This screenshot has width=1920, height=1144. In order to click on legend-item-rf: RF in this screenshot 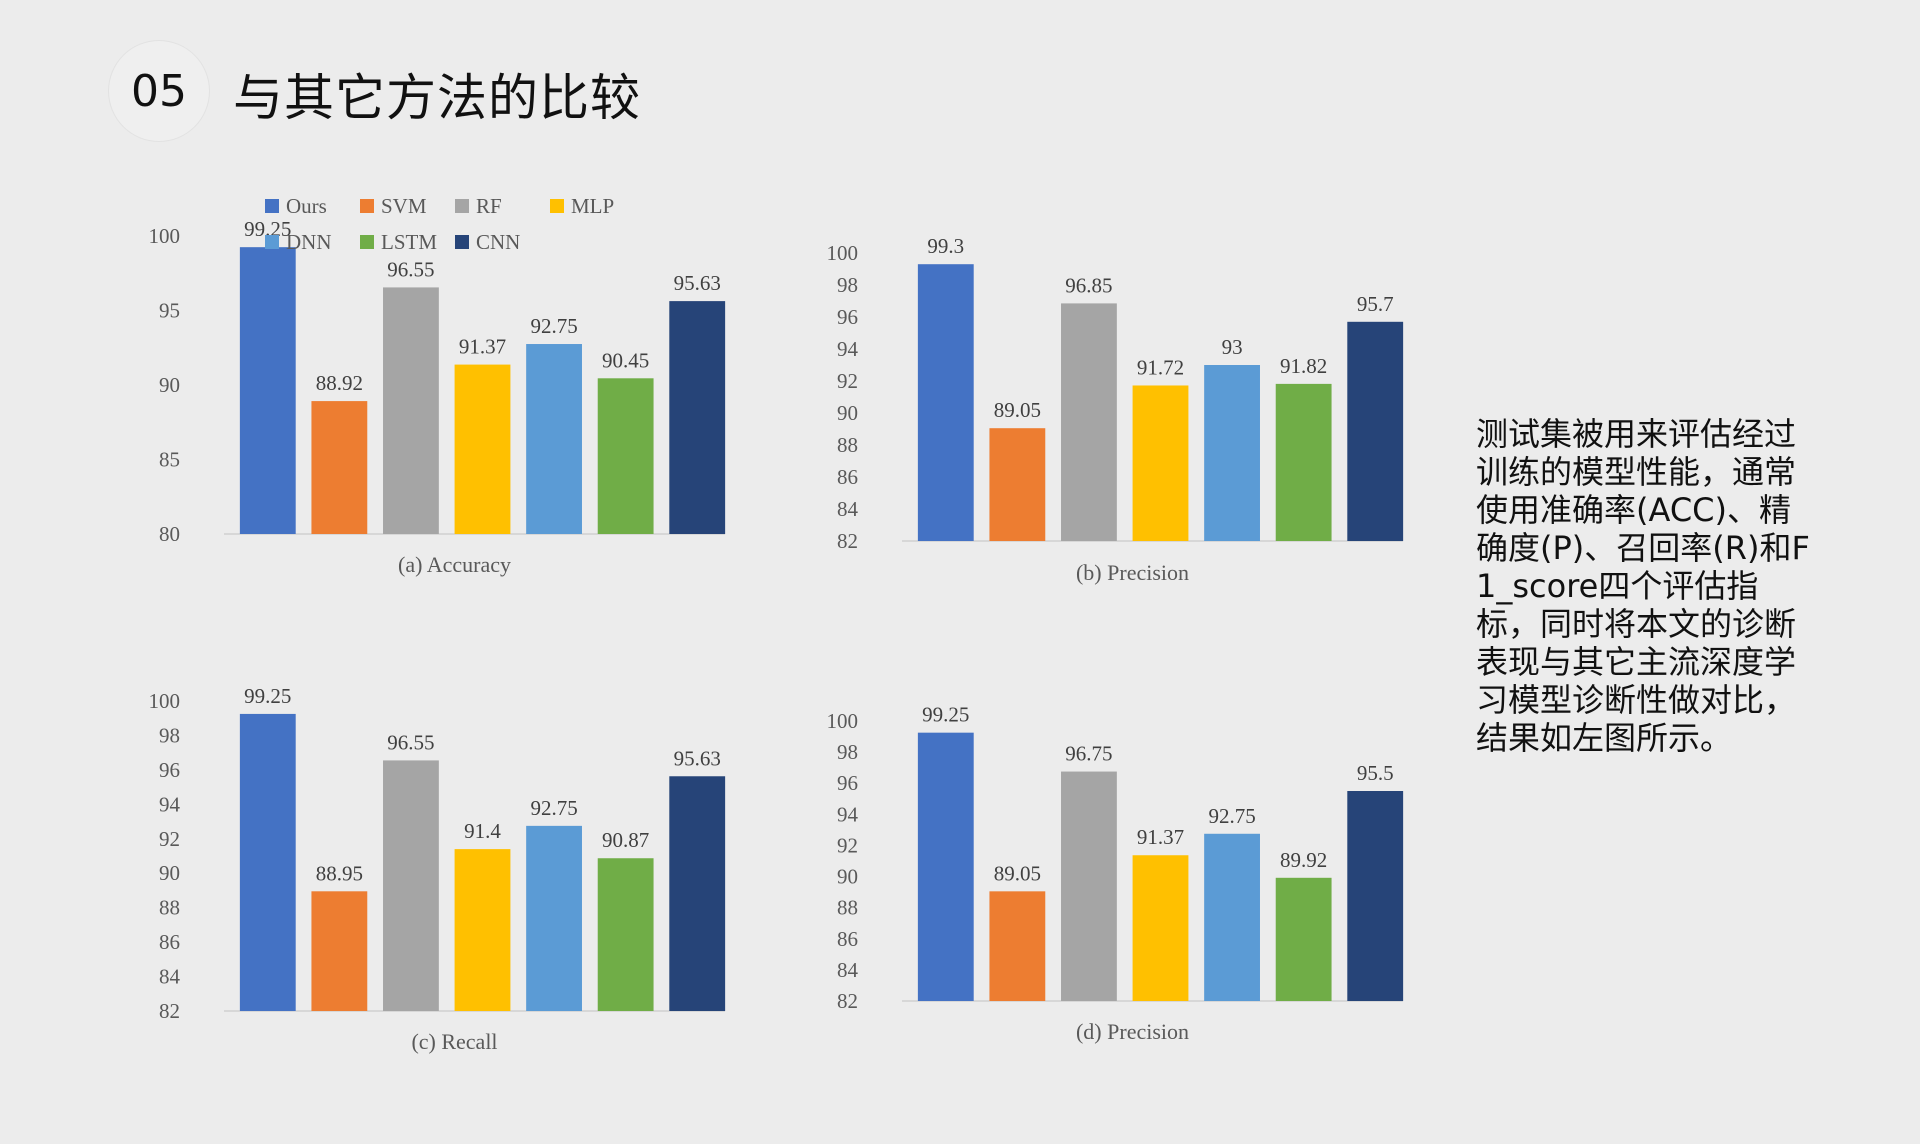, I will do `click(502, 206)`.